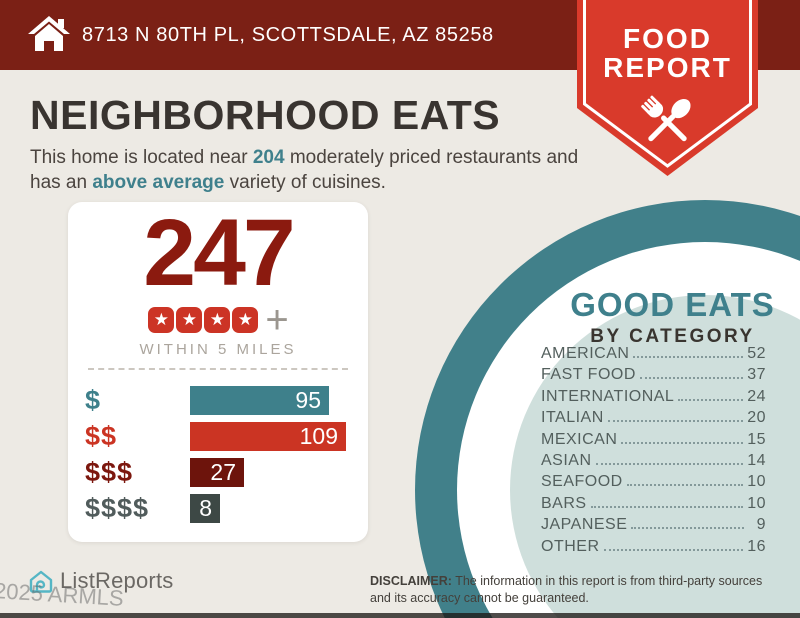 This screenshot has height=618, width=800. Describe the element at coordinates (588, 375) in the screenshot. I see `category-label: FAST FOOD` at that location.